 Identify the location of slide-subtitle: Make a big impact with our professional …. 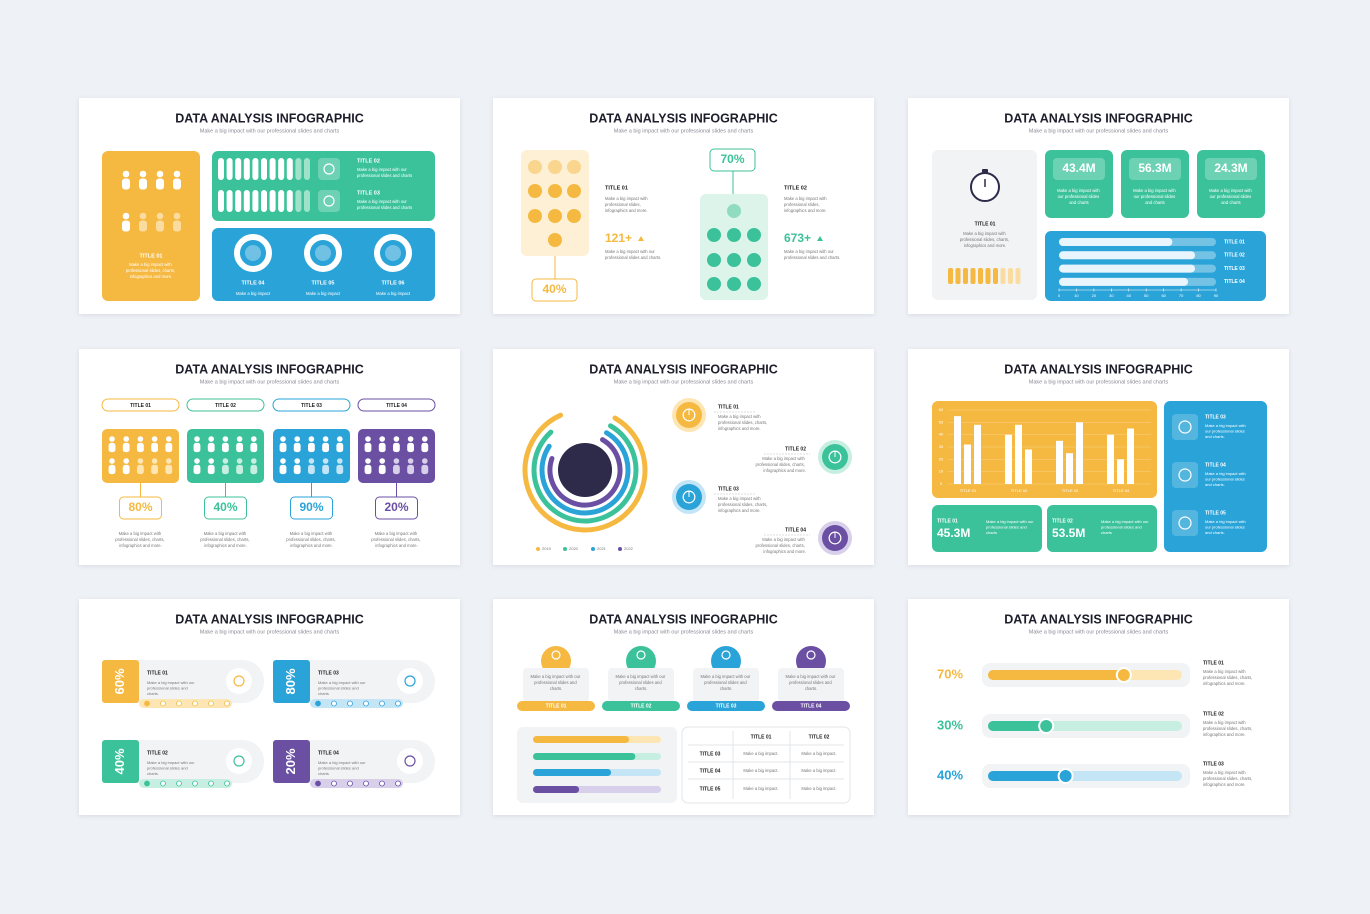
(1099, 131).